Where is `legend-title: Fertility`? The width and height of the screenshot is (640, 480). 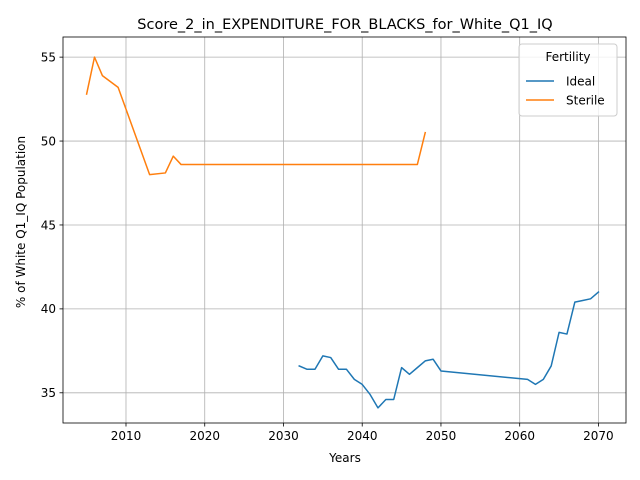 legend-title: Fertility is located at coordinates (567, 57).